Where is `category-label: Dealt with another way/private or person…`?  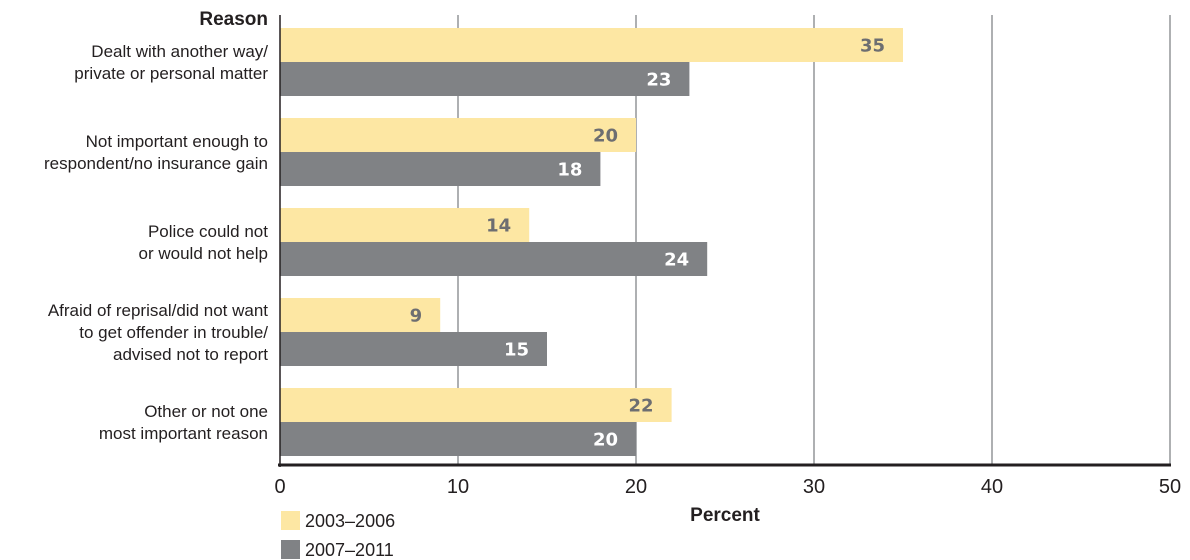 category-label: Dealt with another way/private or person… is located at coordinates (171, 62).